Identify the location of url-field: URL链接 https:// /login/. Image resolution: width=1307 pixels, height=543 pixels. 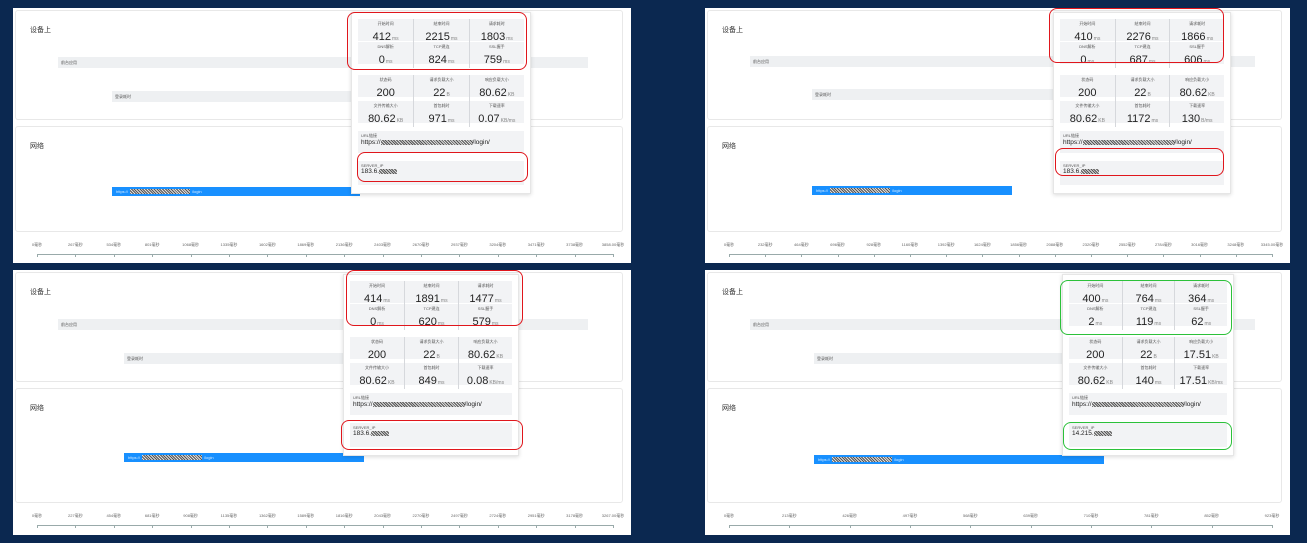
(441, 142).